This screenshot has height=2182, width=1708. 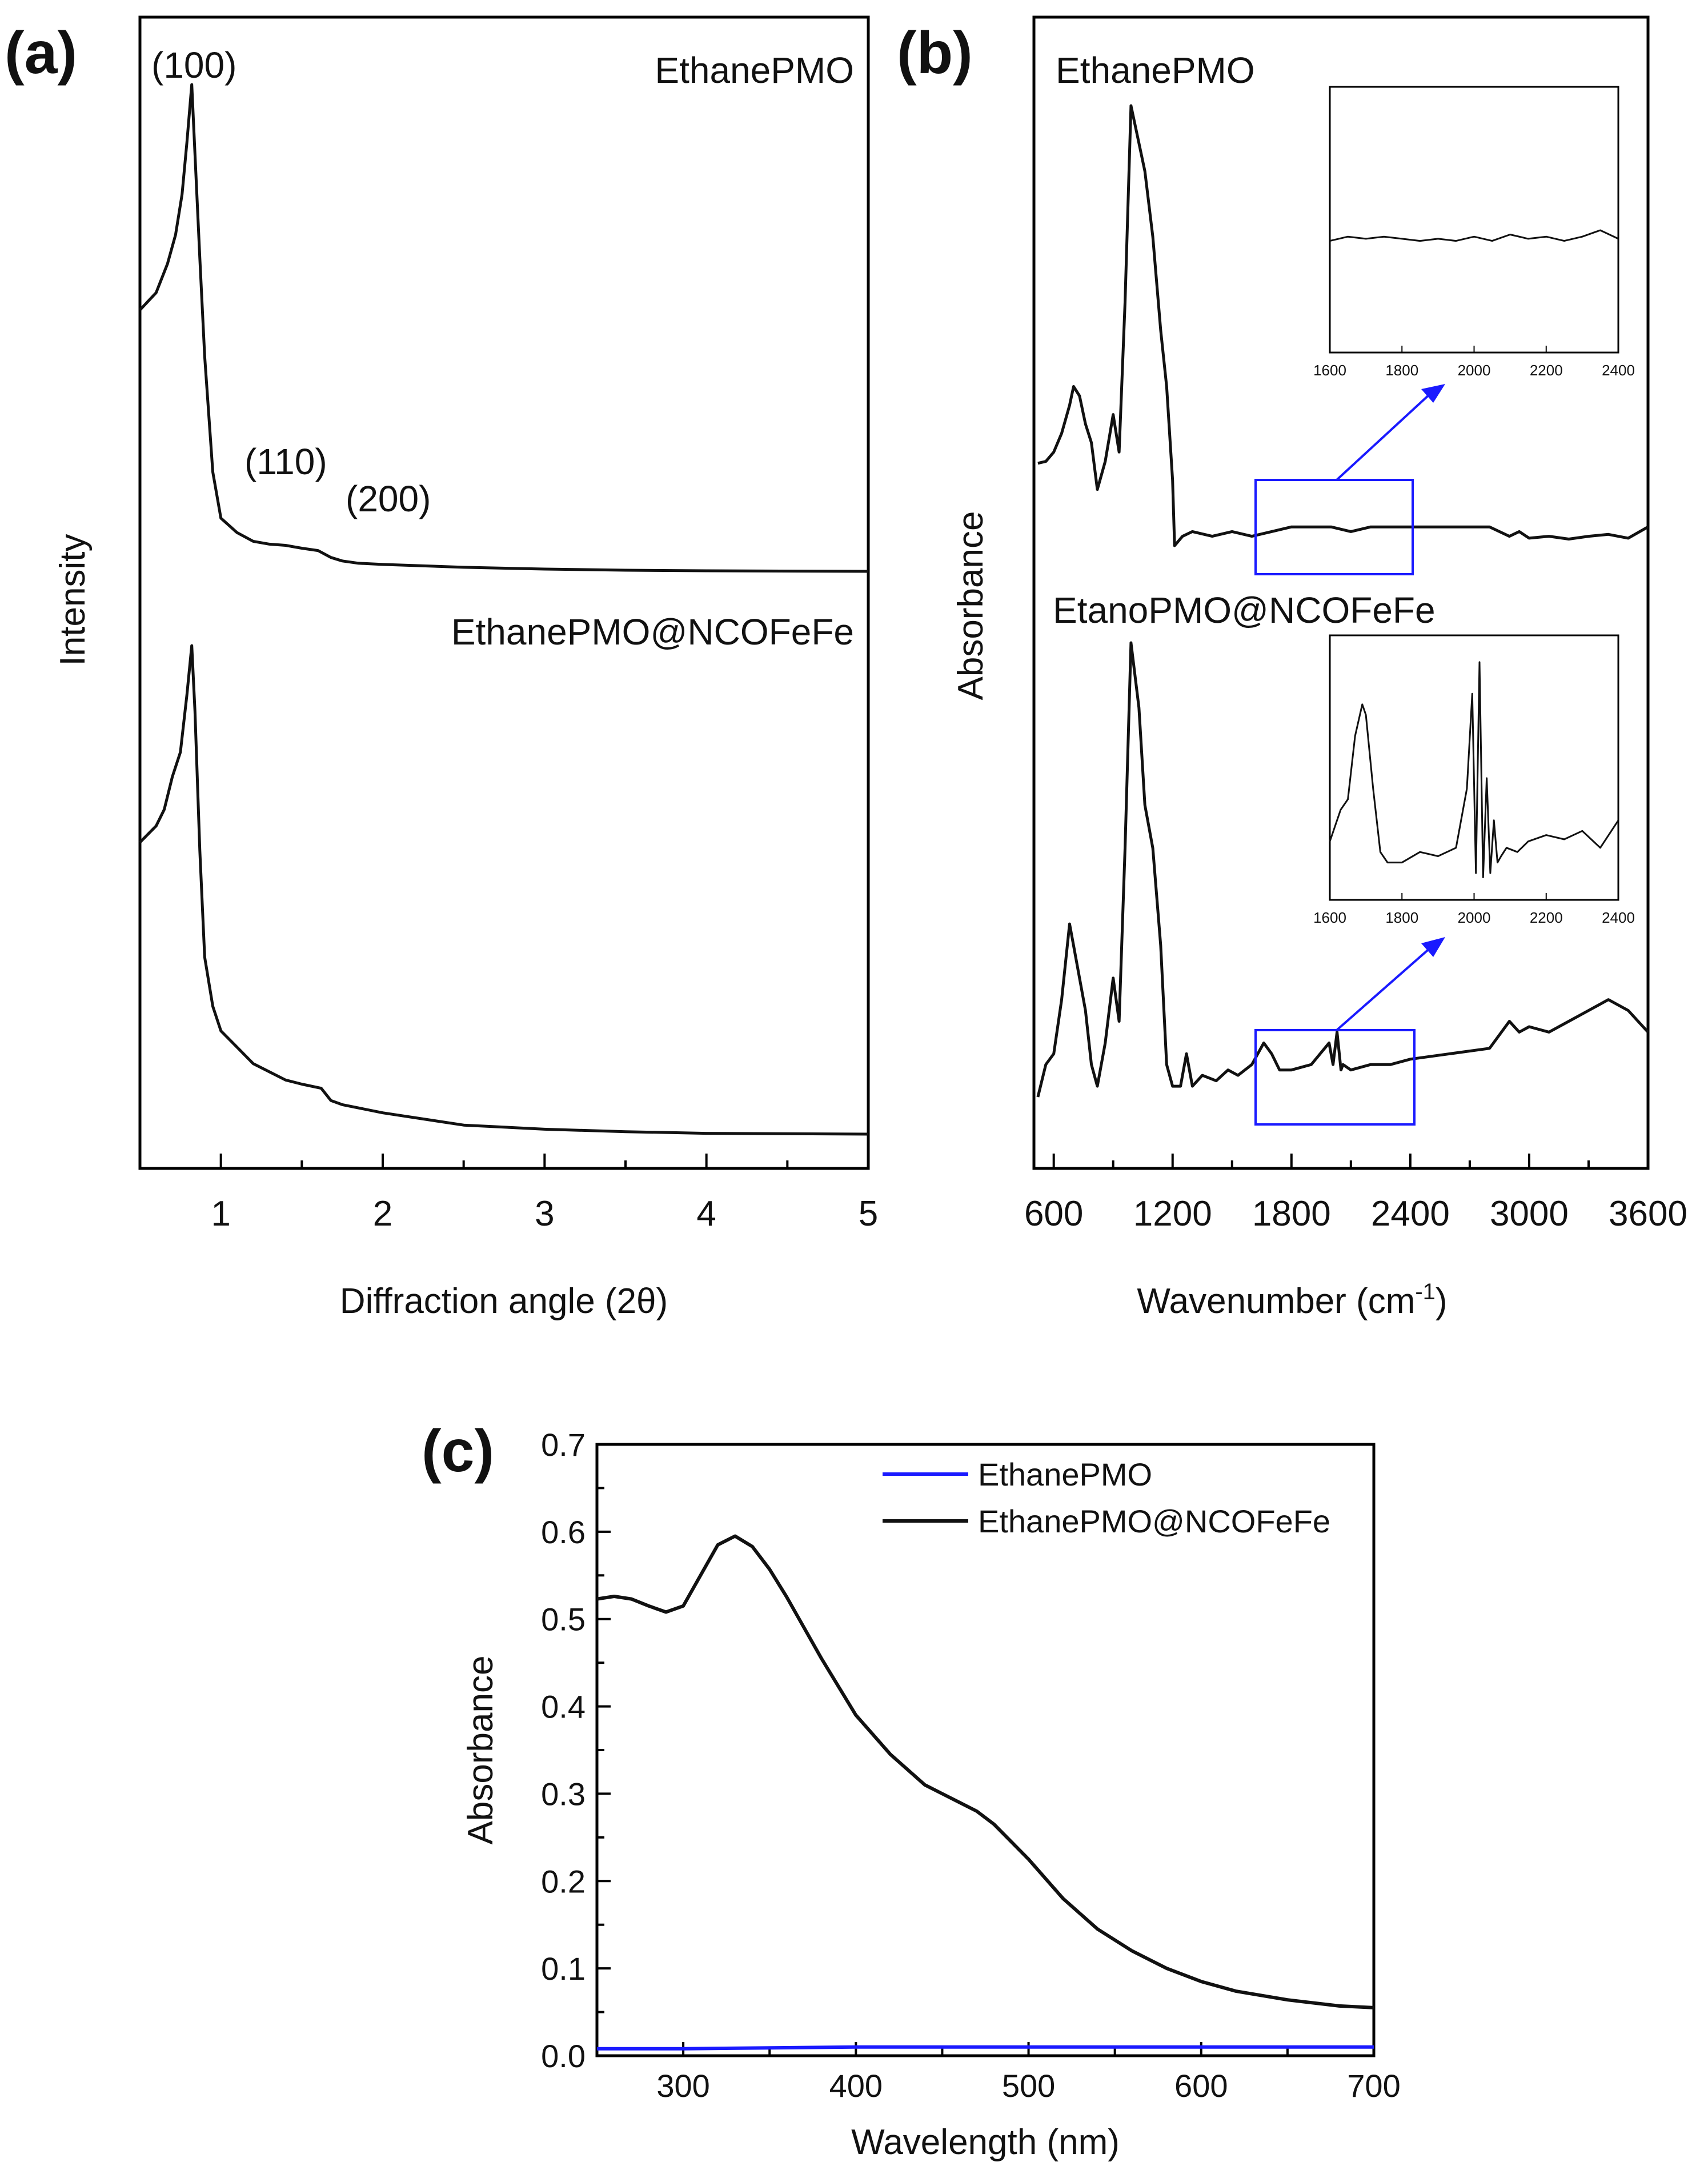 I want to click on panel-b-x-axis-label-end: ), so click(x=1442, y=1301).